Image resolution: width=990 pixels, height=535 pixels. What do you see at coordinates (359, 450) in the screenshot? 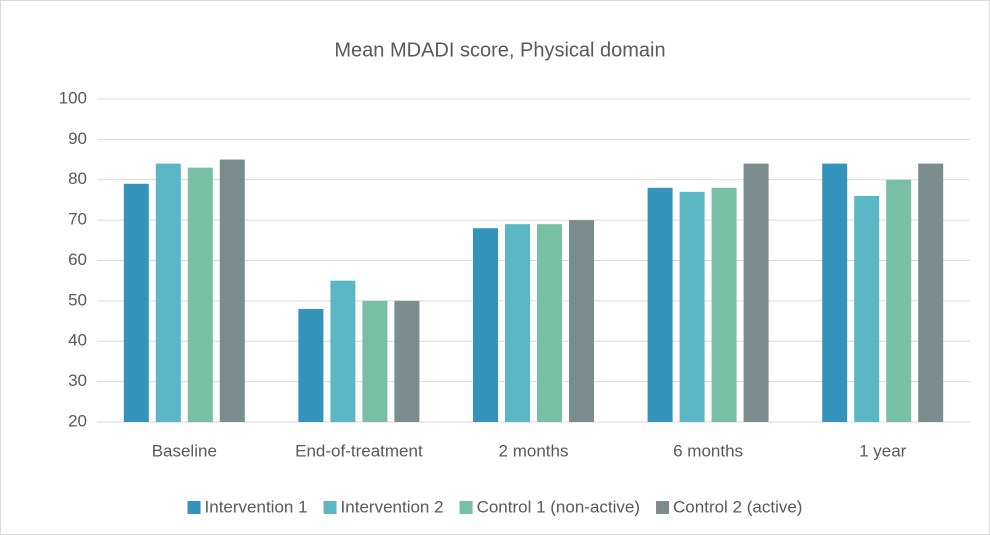
I see `x-tick-label: End-of-treatment` at bounding box center [359, 450].